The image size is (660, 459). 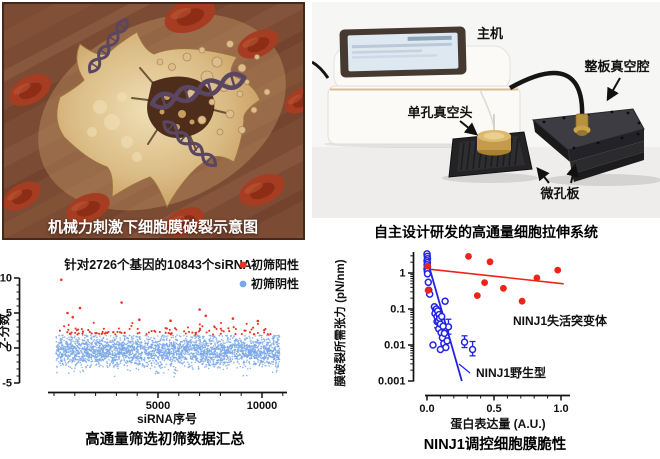 I want to click on arrow-microwell-plate-right, so click(x=572, y=173).